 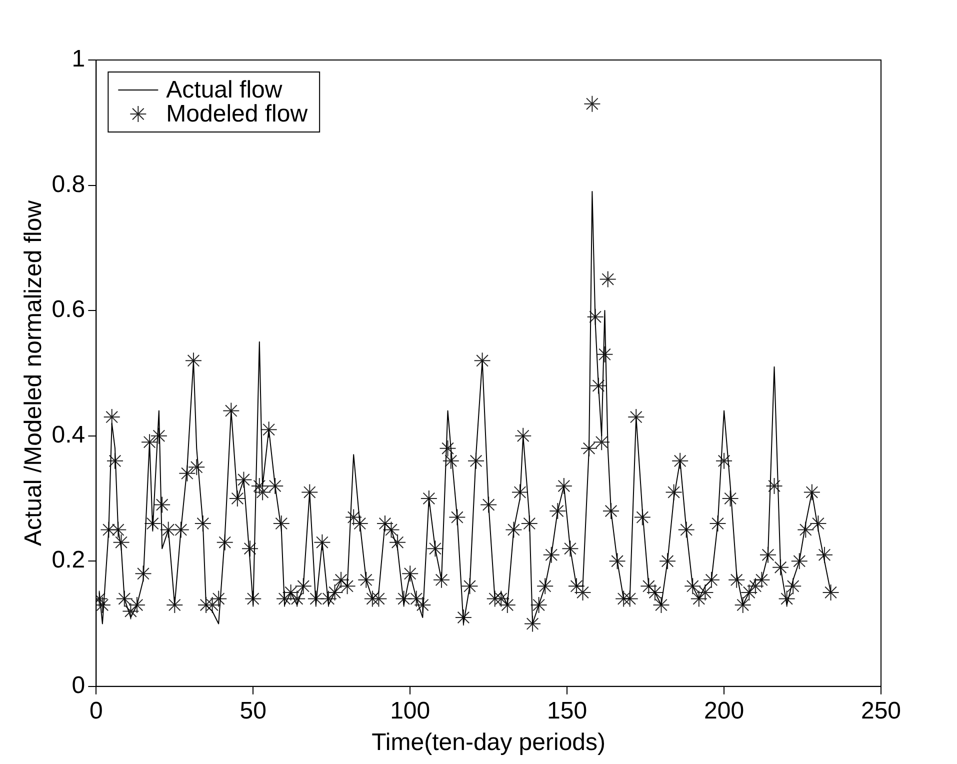 I want to click on y-tick-label: 1, so click(x=79, y=59).